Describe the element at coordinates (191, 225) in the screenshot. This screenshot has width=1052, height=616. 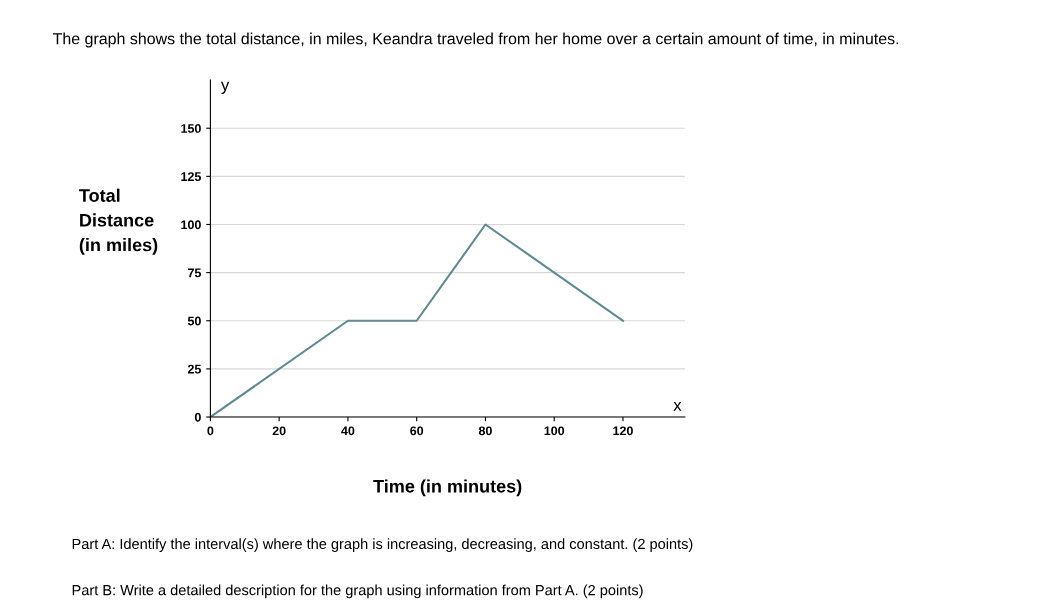
I see `y-tick-label: 100` at that location.